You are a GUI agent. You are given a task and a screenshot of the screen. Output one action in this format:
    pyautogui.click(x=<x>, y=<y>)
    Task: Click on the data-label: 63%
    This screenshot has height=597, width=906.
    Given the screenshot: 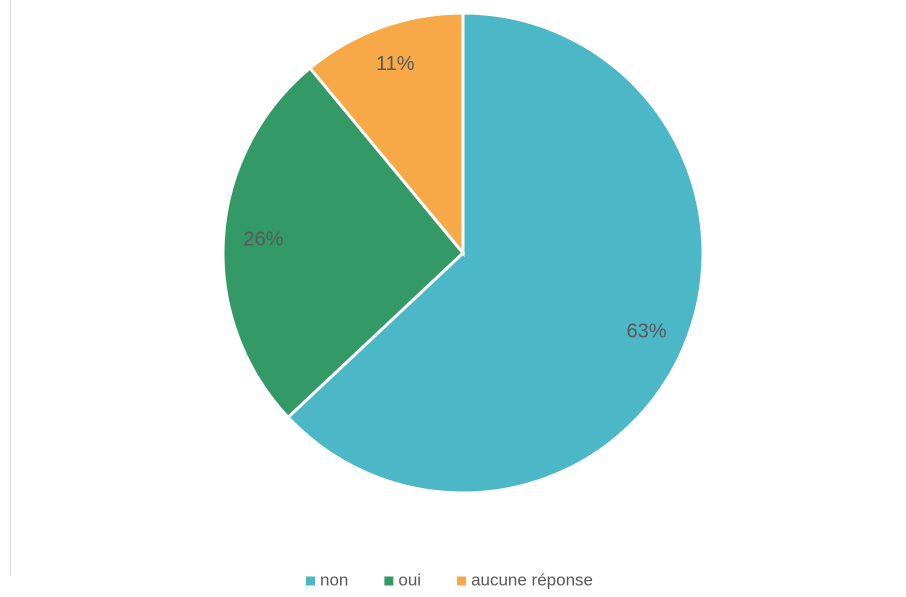 What is the action you would take?
    pyautogui.click(x=647, y=332)
    